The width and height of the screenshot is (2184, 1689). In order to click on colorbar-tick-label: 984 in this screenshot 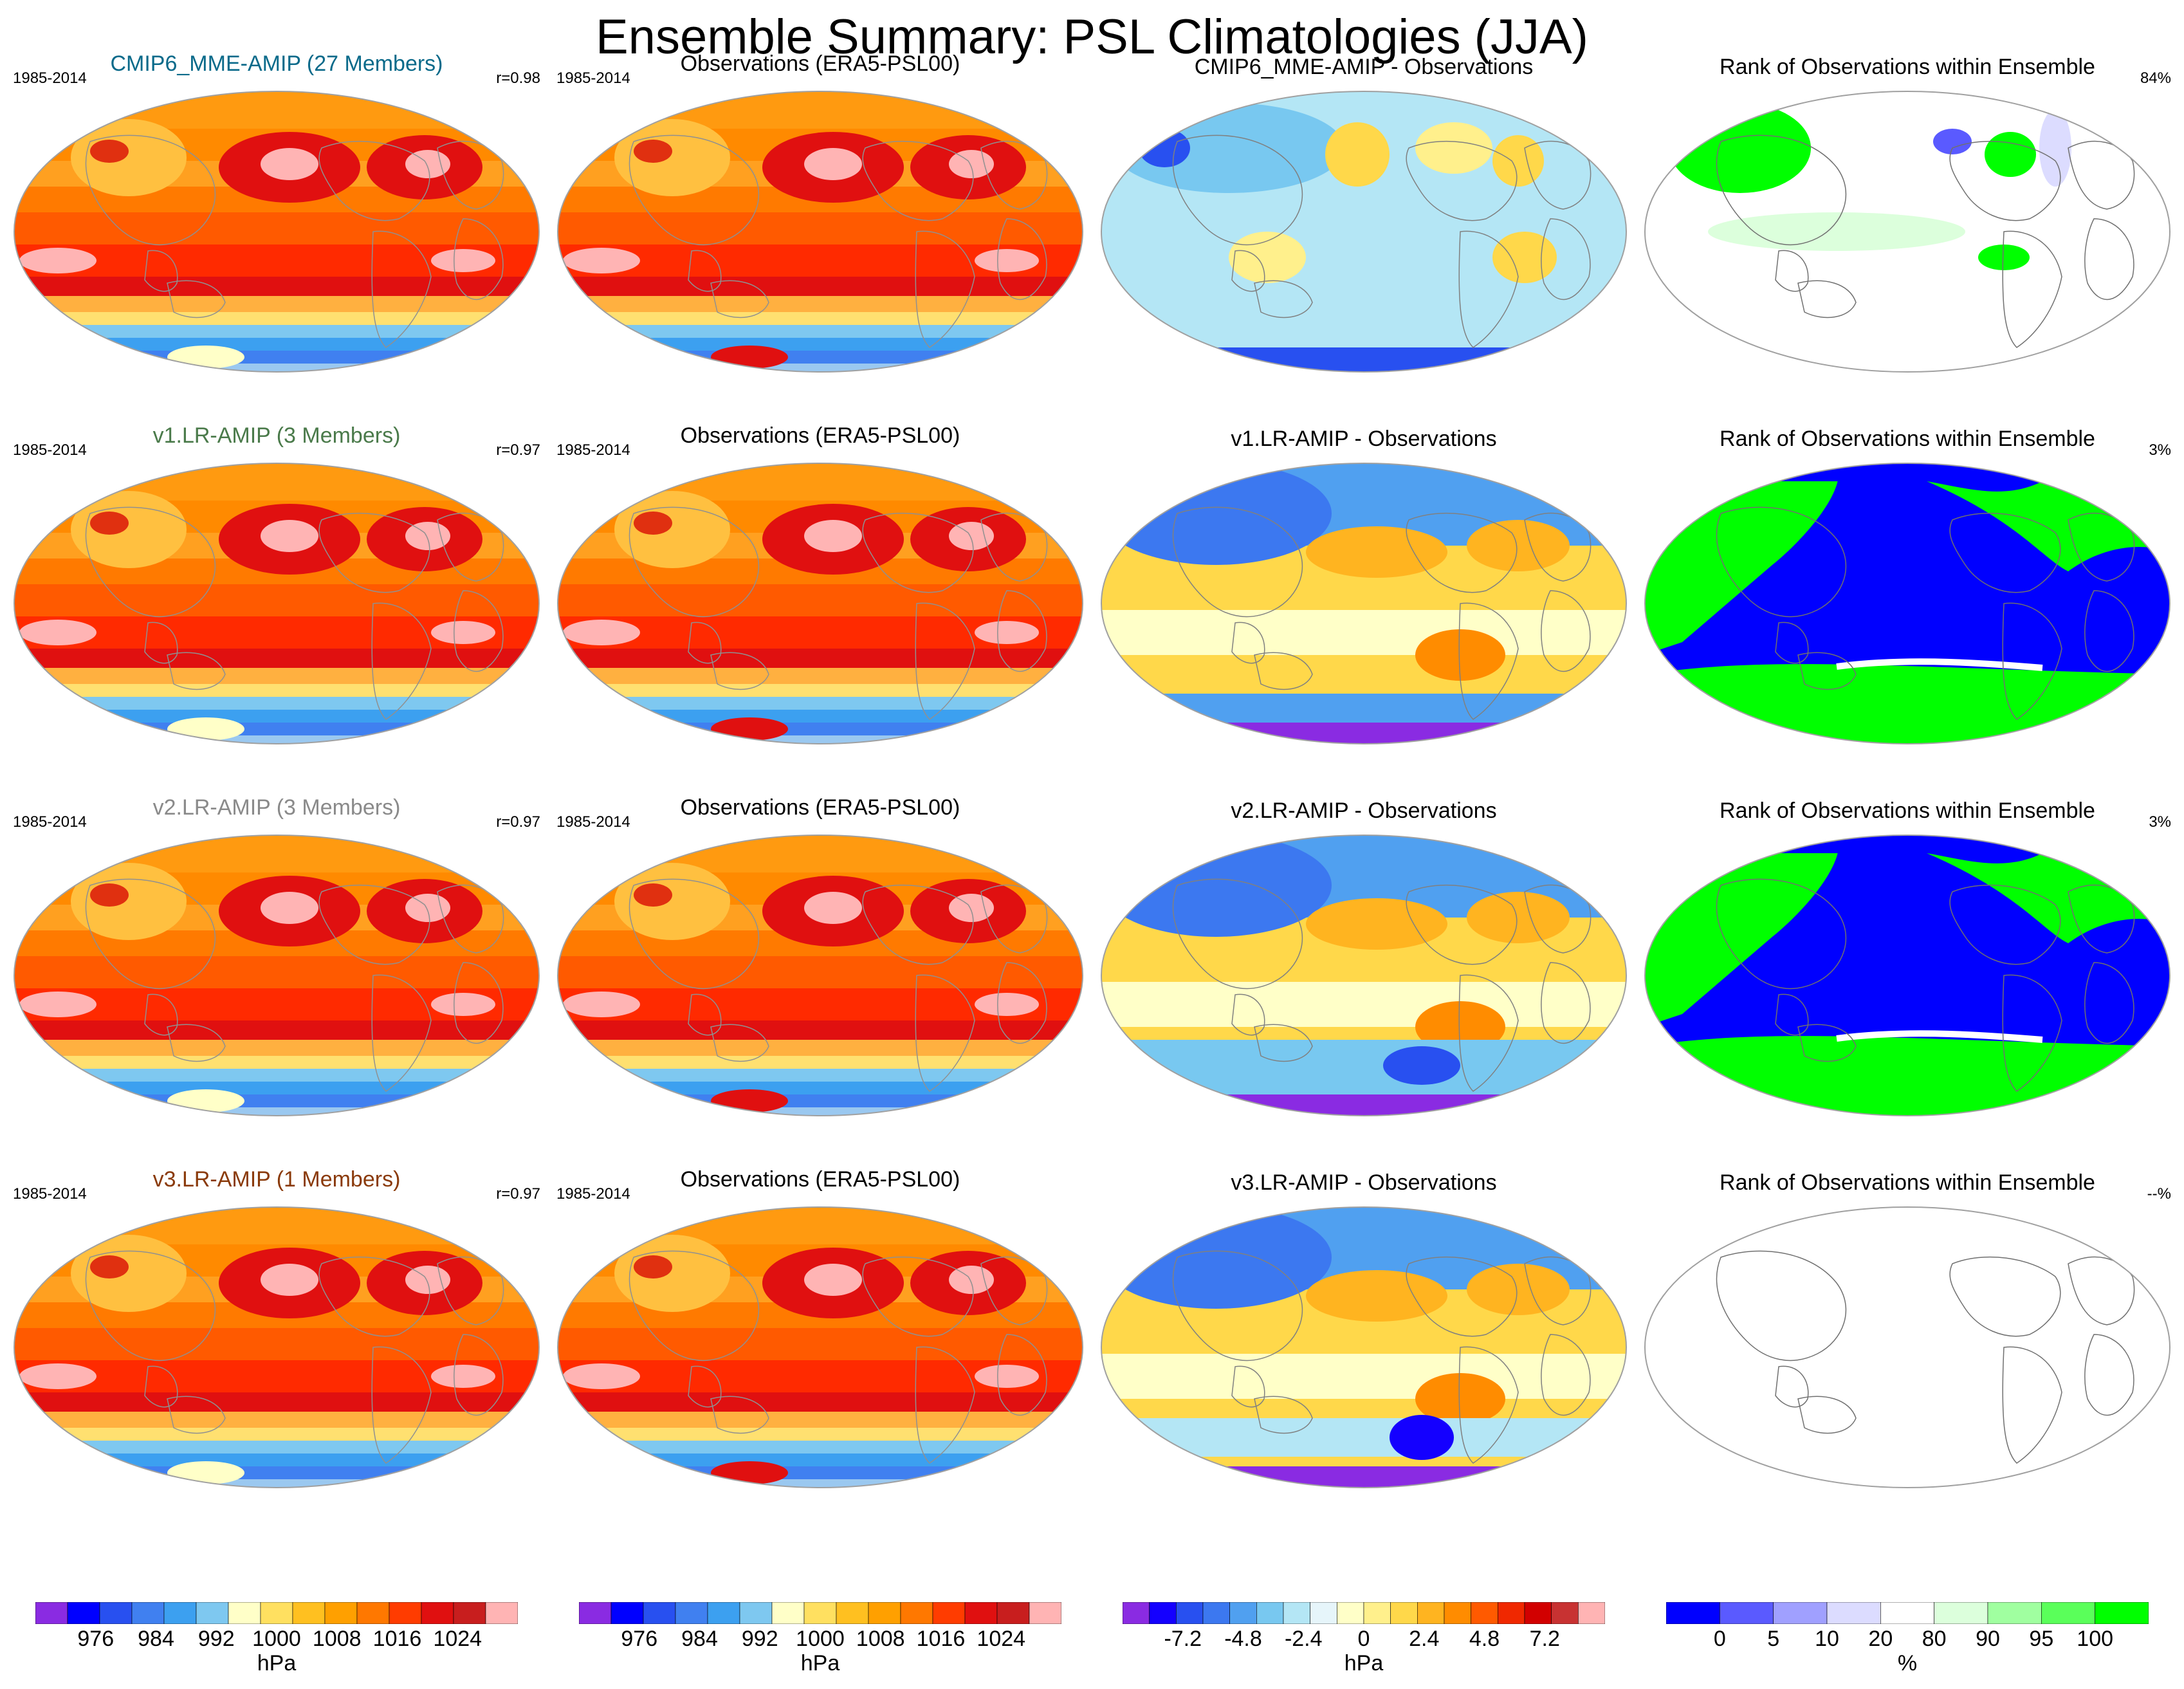, I will do `click(699, 1639)`.